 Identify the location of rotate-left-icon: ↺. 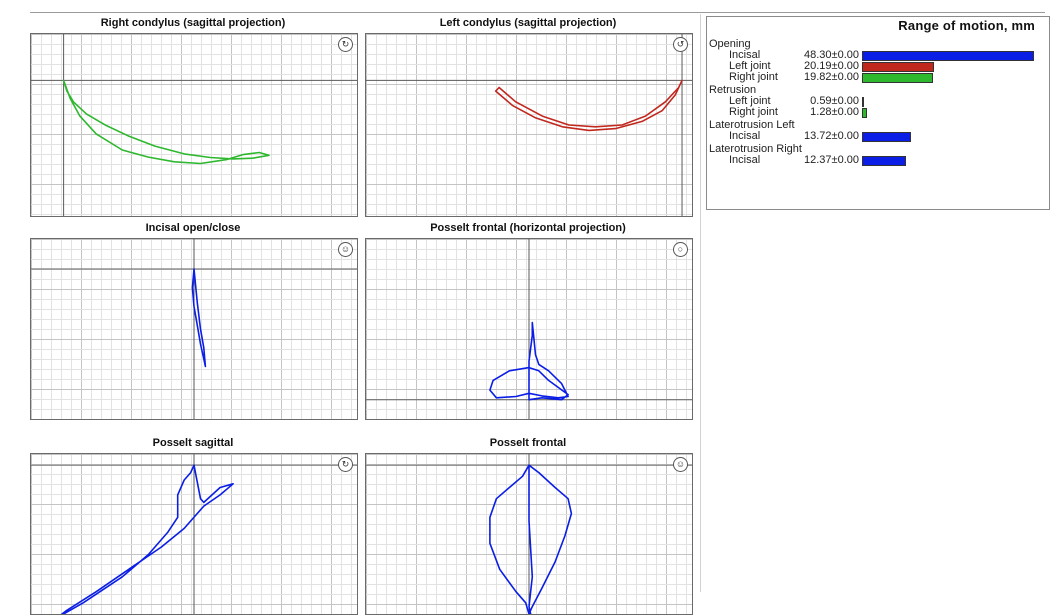
(680, 44).